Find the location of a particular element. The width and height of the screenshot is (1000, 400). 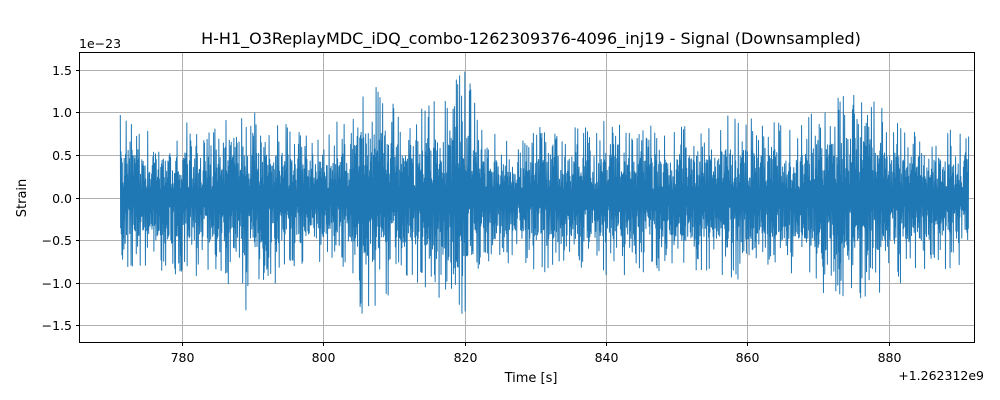

y-axis-label: Strain is located at coordinates (22, 198).